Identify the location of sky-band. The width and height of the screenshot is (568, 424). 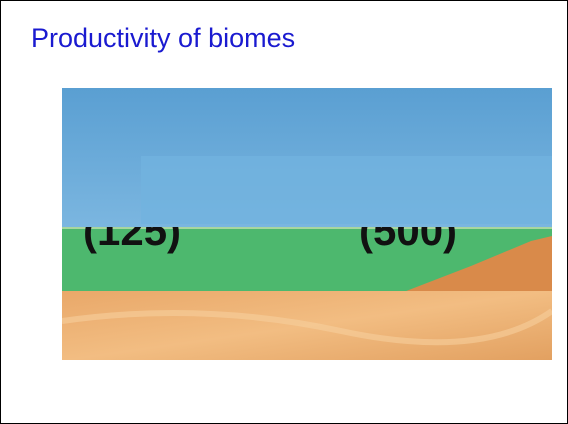
(346, 190).